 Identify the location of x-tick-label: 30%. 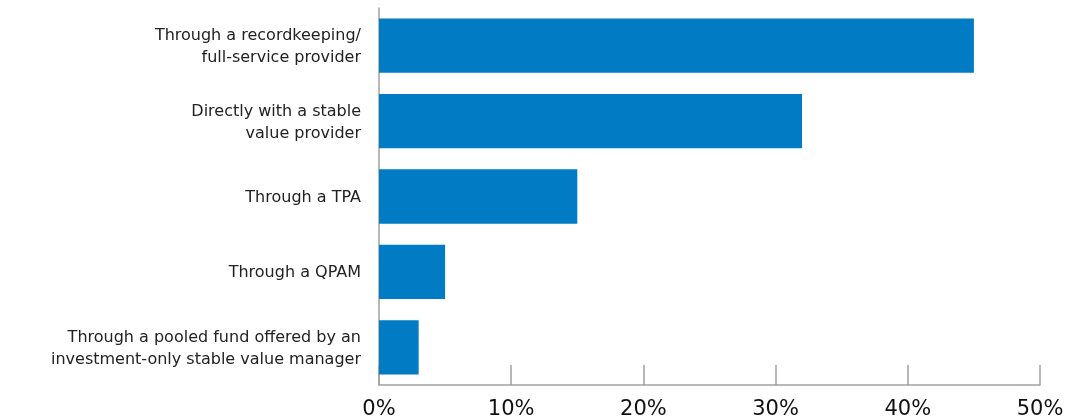
(775, 407).